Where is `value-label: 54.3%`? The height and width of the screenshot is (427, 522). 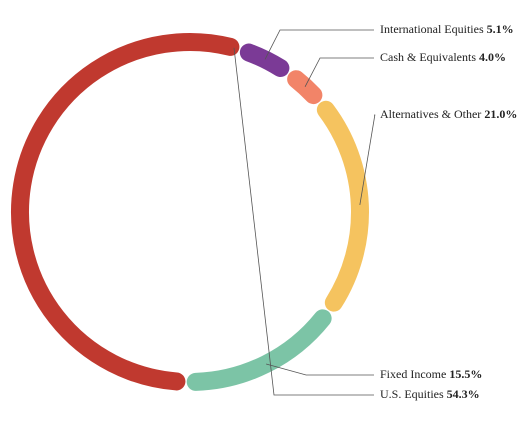
value-label: 54.3% is located at coordinates (463, 394).